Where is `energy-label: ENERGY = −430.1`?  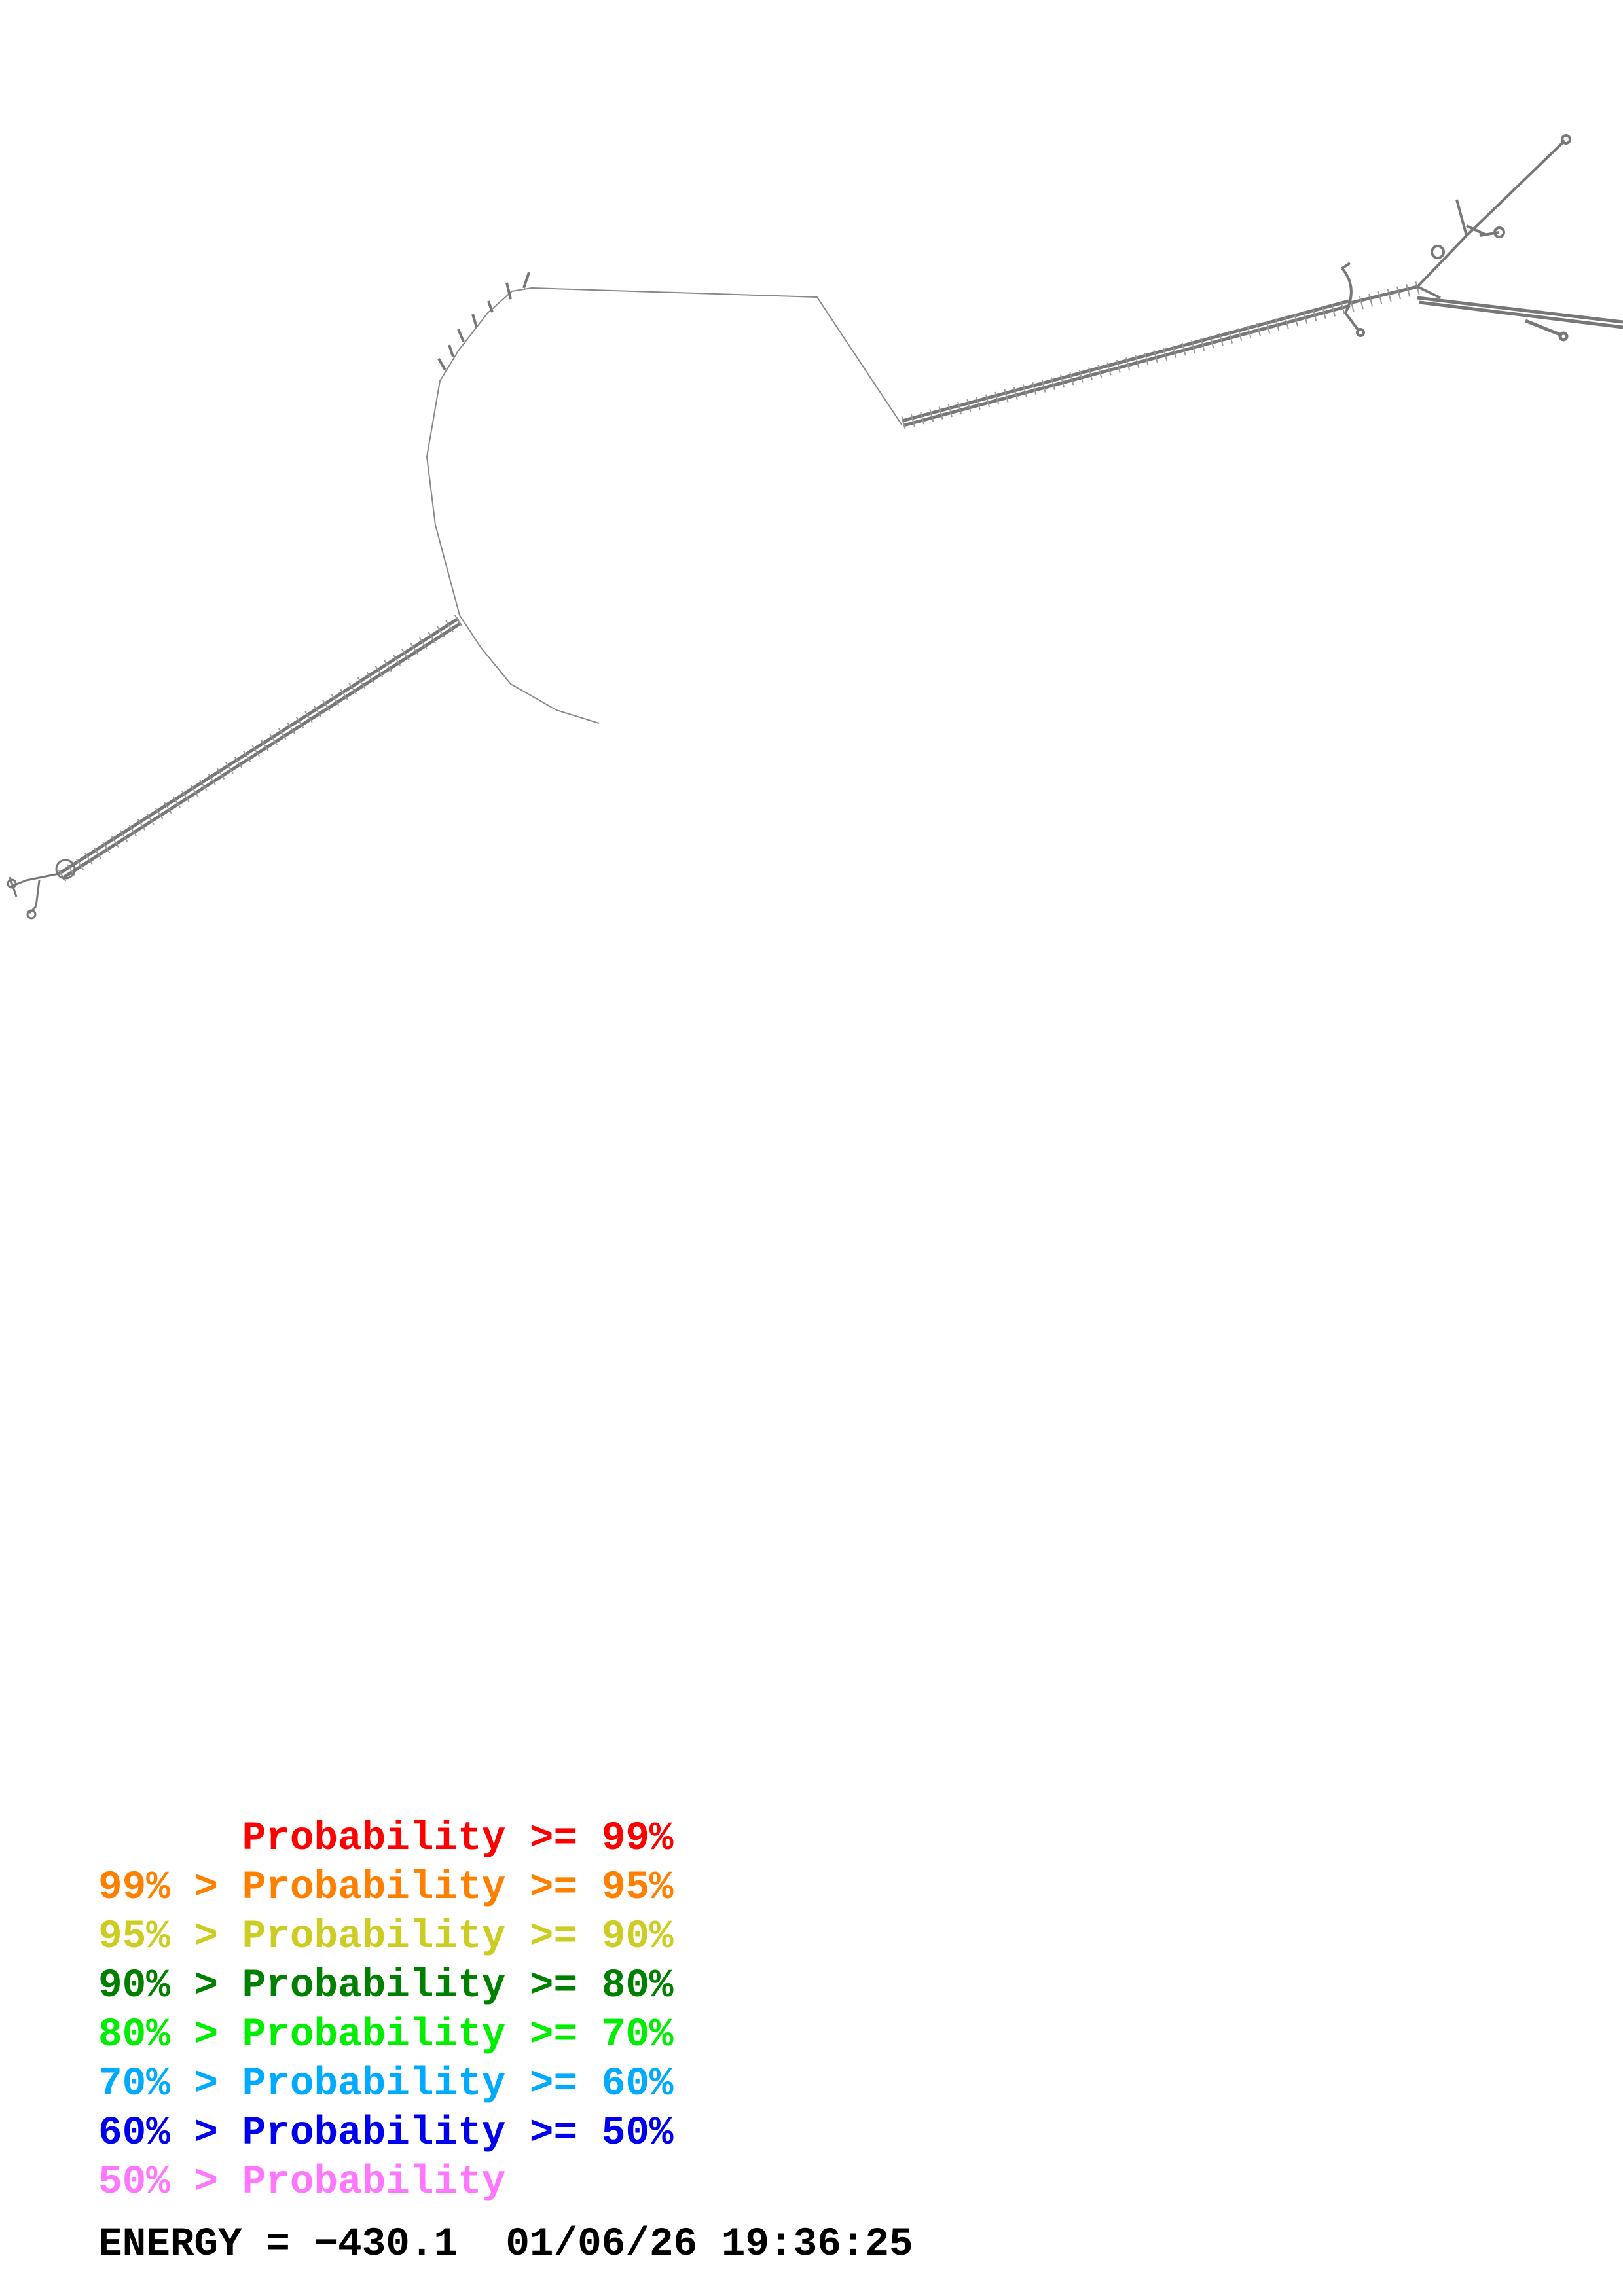
energy-label: ENERGY = −430.1 is located at coordinates (278, 2244).